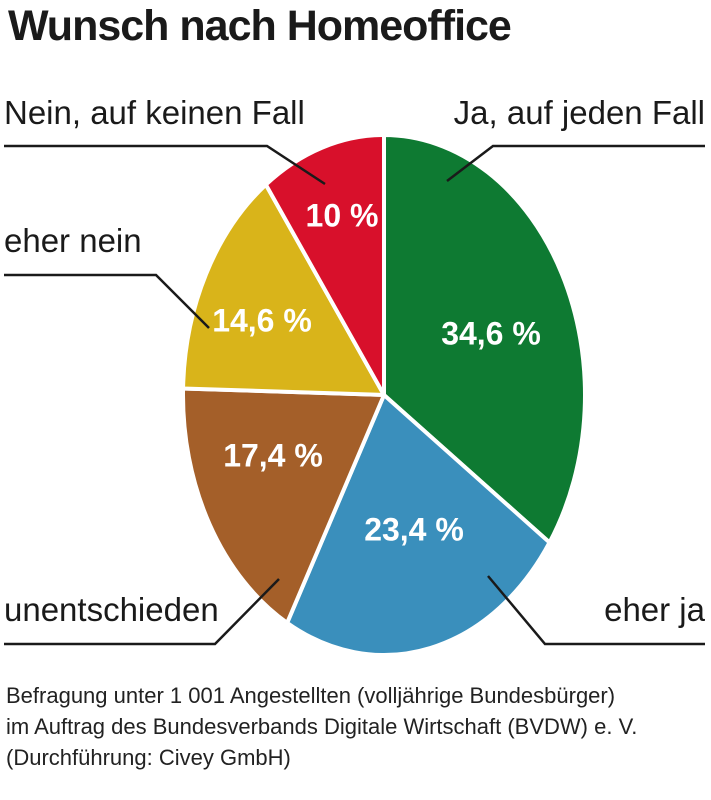 This screenshot has width=711, height=800. Describe the element at coordinates (111, 609) in the screenshot. I see `category-label-3: unentschieden` at that location.